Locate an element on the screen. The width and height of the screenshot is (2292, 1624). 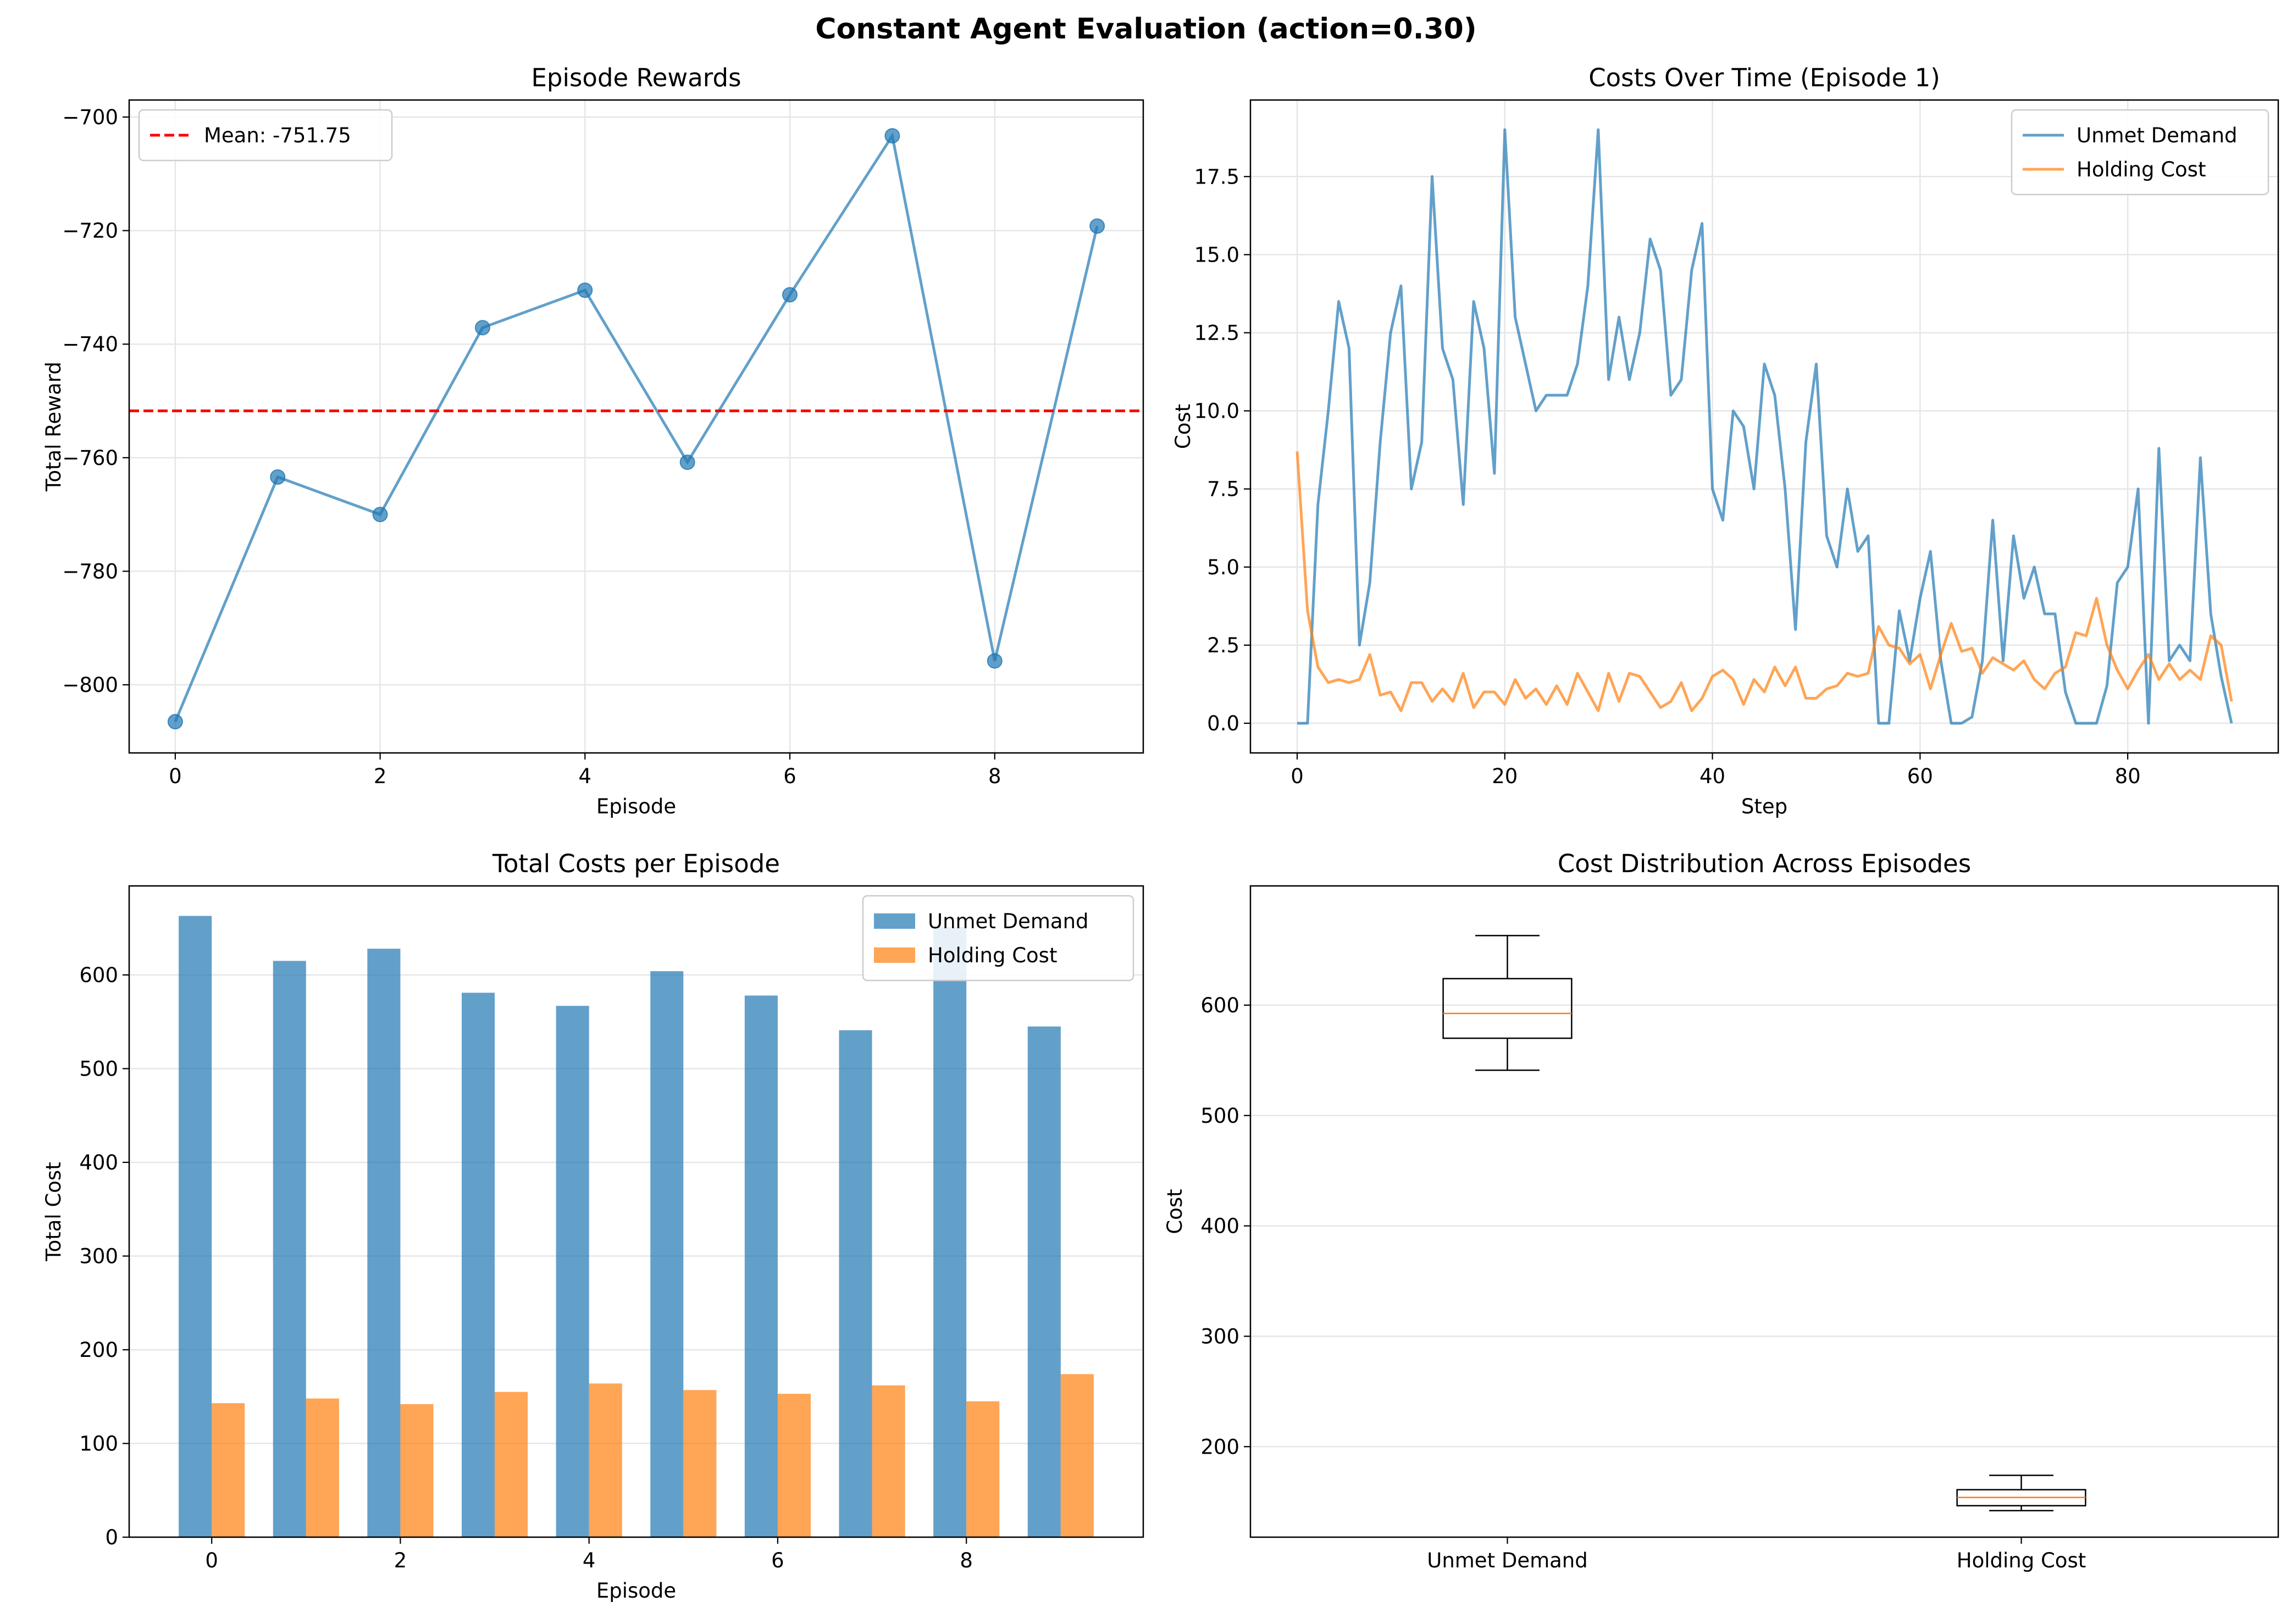
x-tick-label: 20 is located at coordinates (1505, 776).